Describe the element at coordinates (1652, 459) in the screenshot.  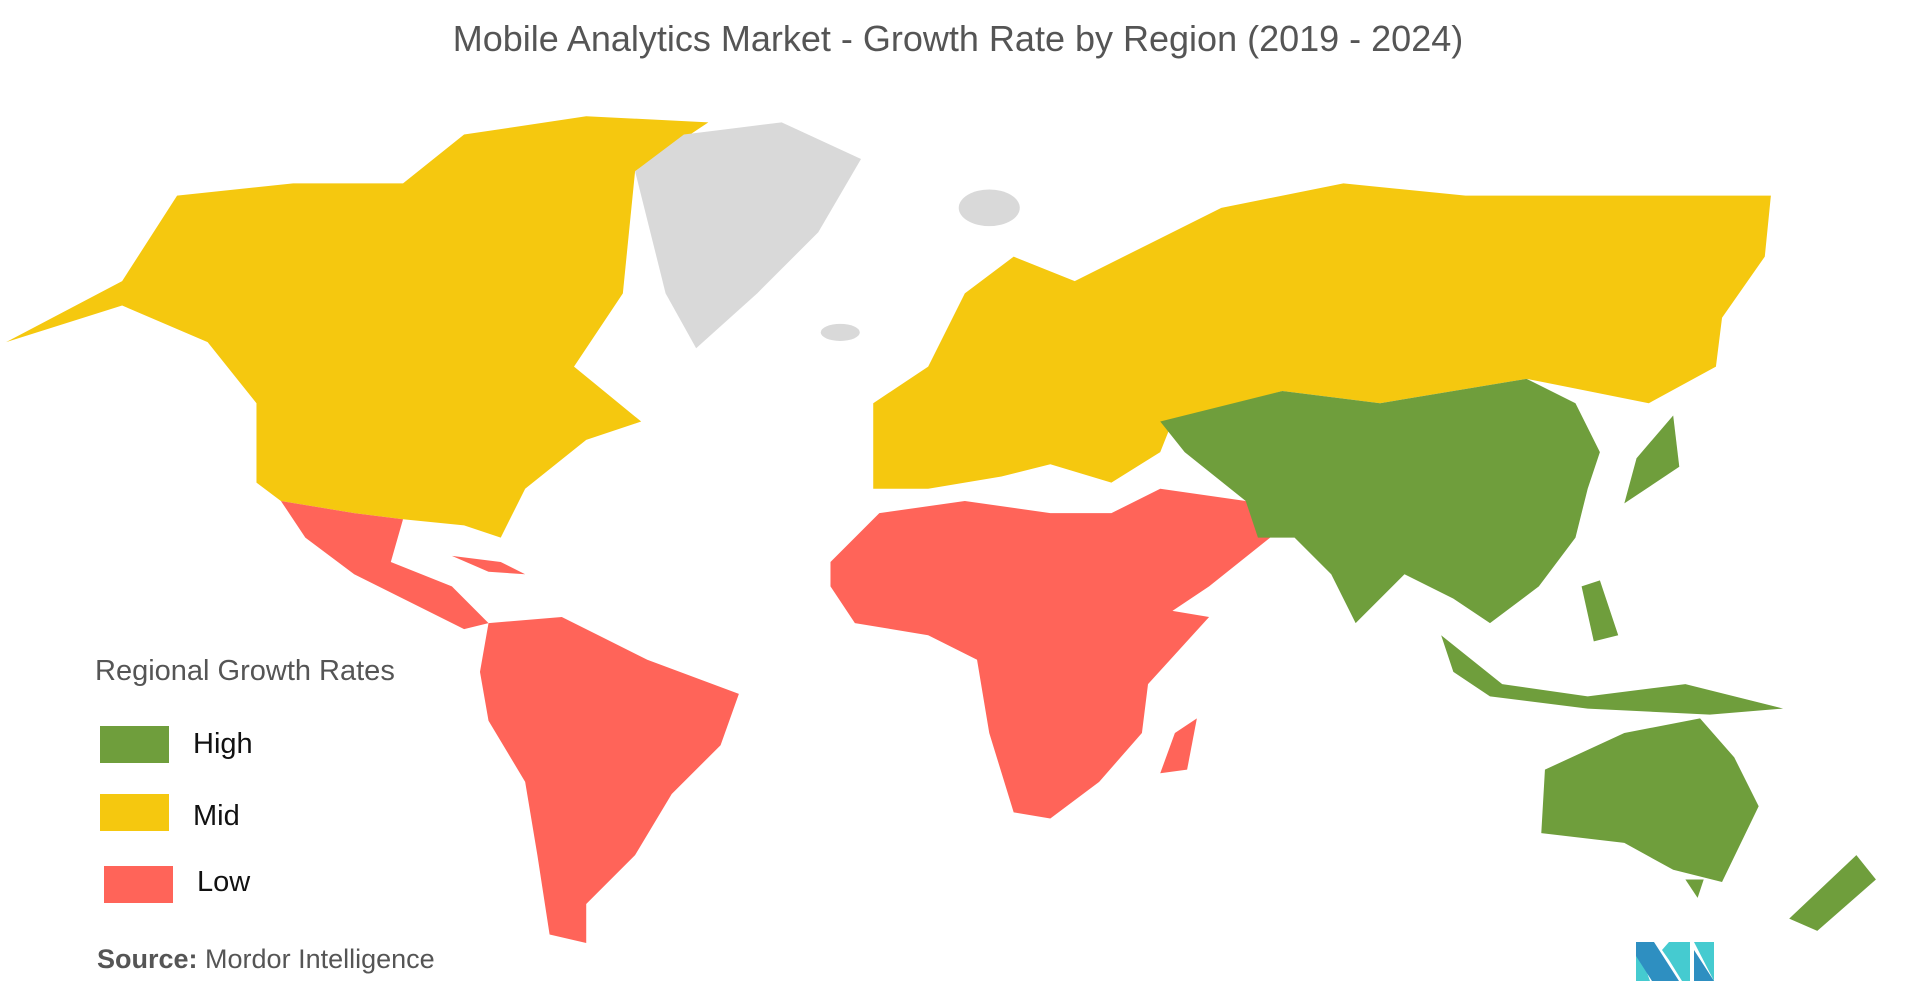
I see `japan` at that location.